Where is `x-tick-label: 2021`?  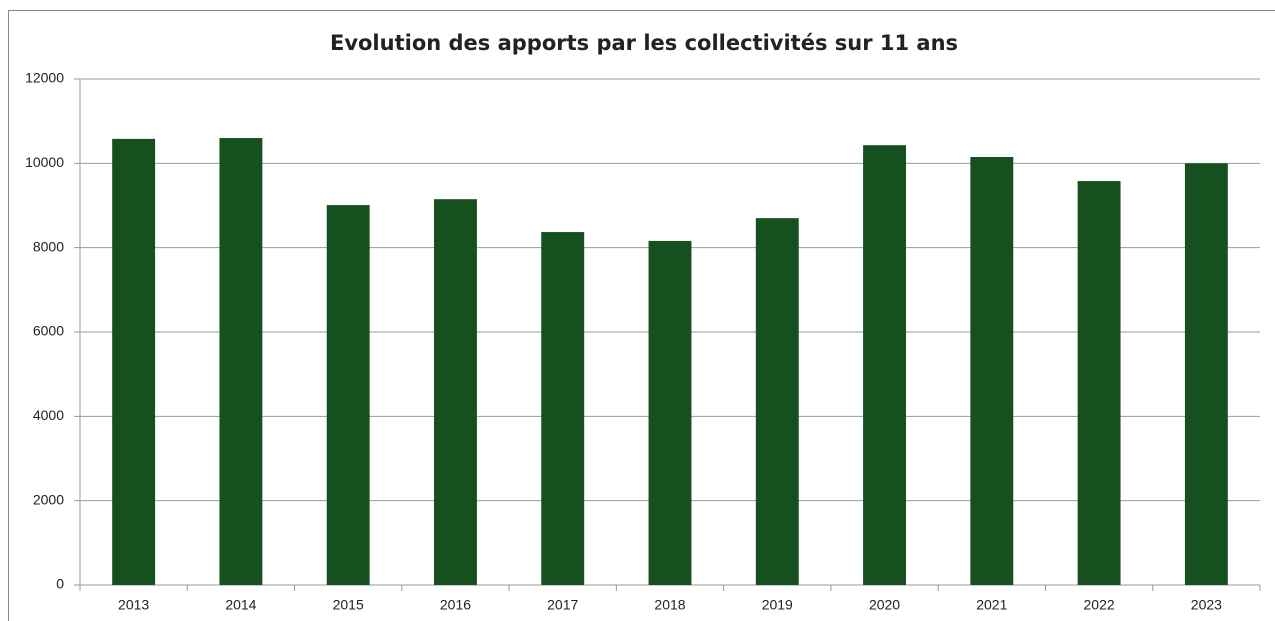 x-tick-label: 2021 is located at coordinates (991, 605).